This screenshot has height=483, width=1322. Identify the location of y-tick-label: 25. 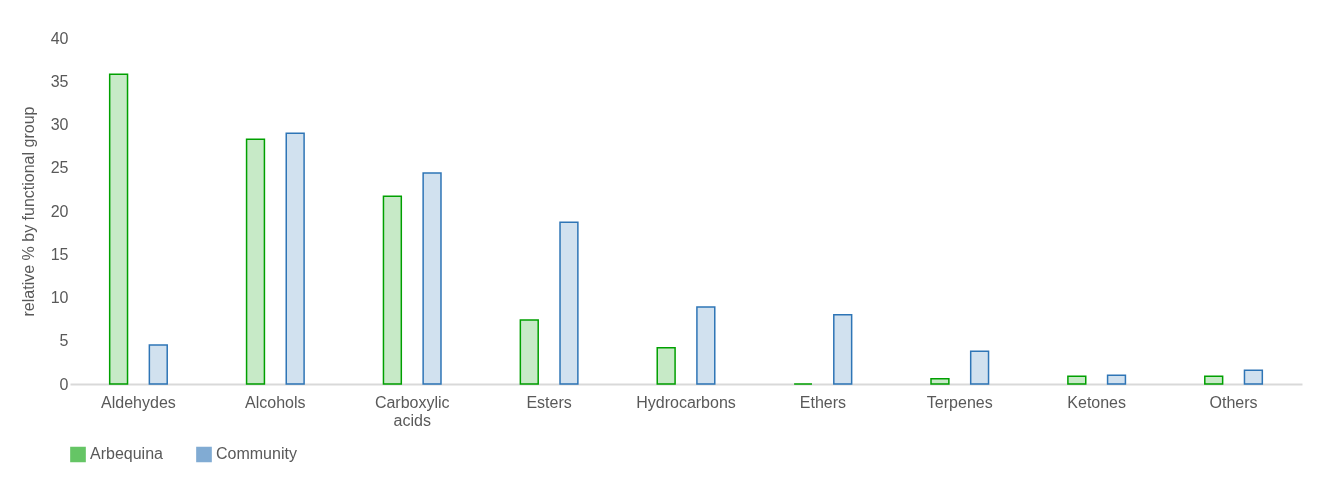
(59, 168).